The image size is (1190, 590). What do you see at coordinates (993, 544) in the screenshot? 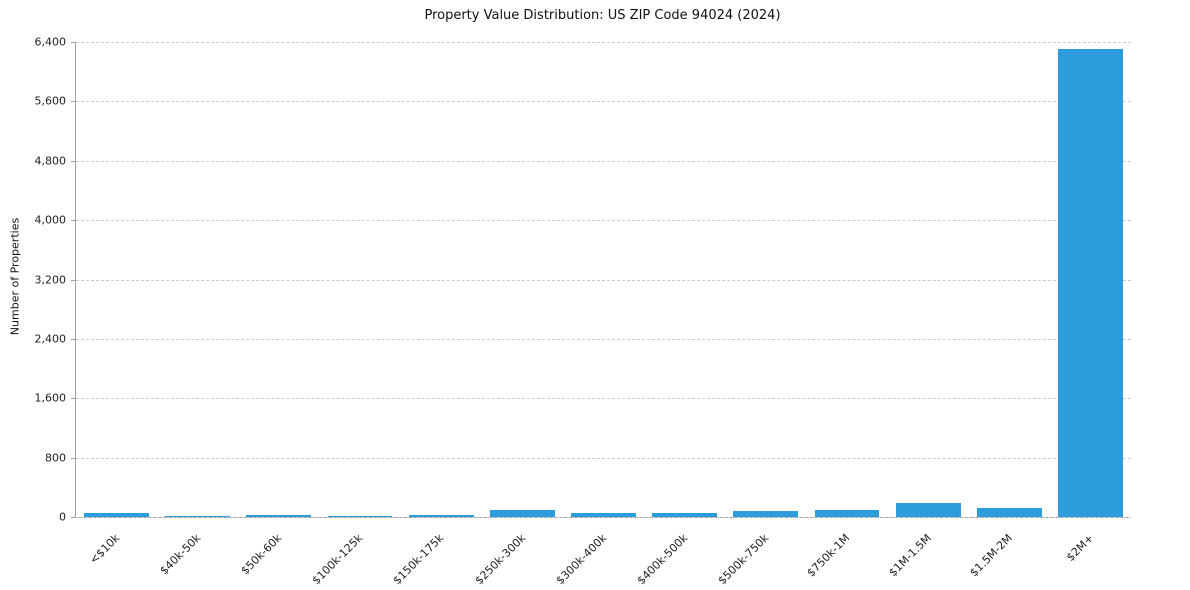
I see `x-tick-label: $2M+` at bounding box center [993, 544].